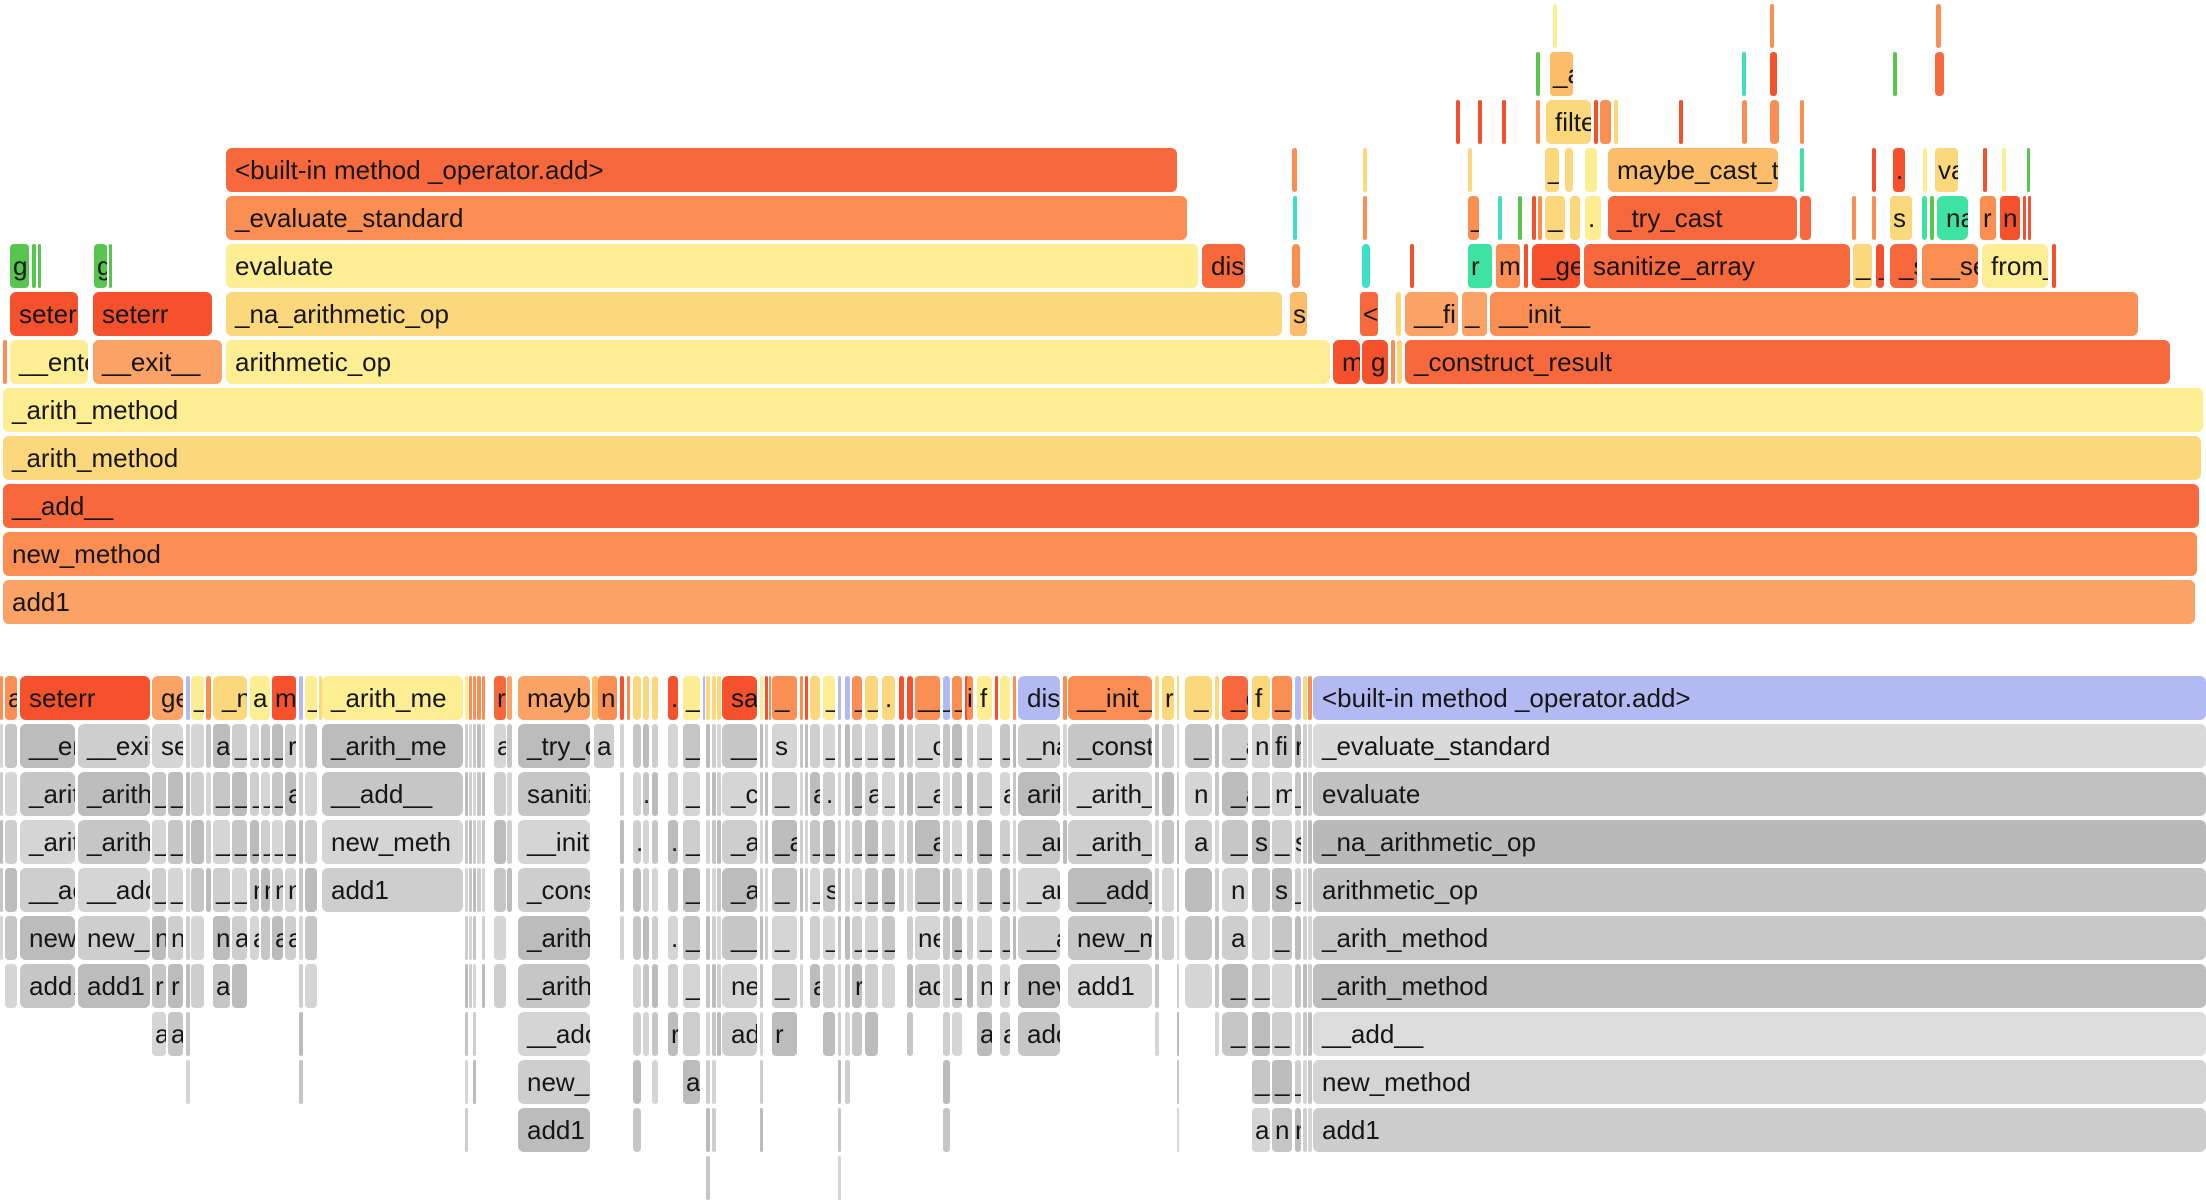 The height and width of the screenshot is (1200, 2206). What do you see at coordinates (927, 938) in the screenshot?
I see `caller-frame-nev: nev` at bounding box center [927, 938].